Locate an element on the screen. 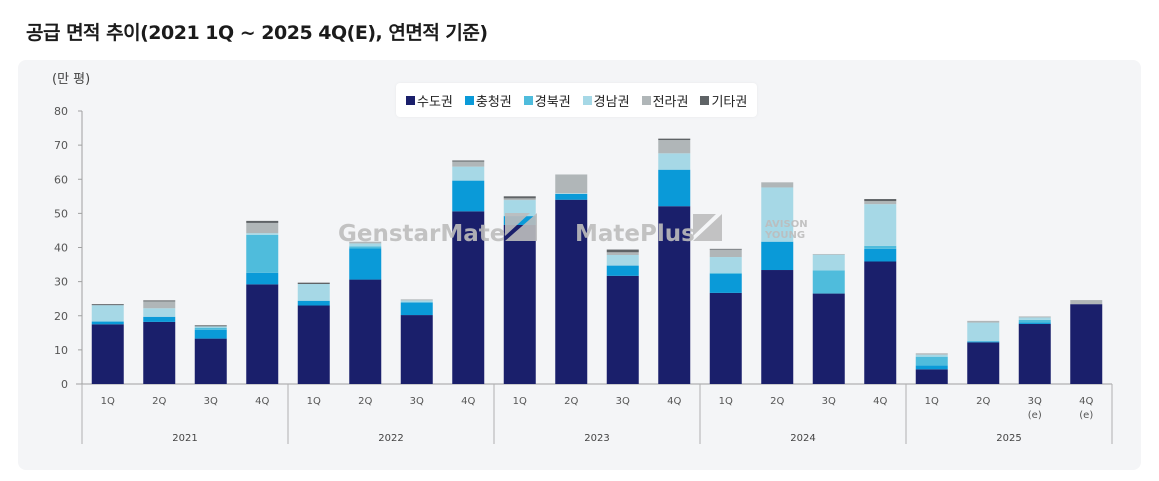  watermark-genstarmate-logo: GenstarMate is located at coordinates (421, 234).